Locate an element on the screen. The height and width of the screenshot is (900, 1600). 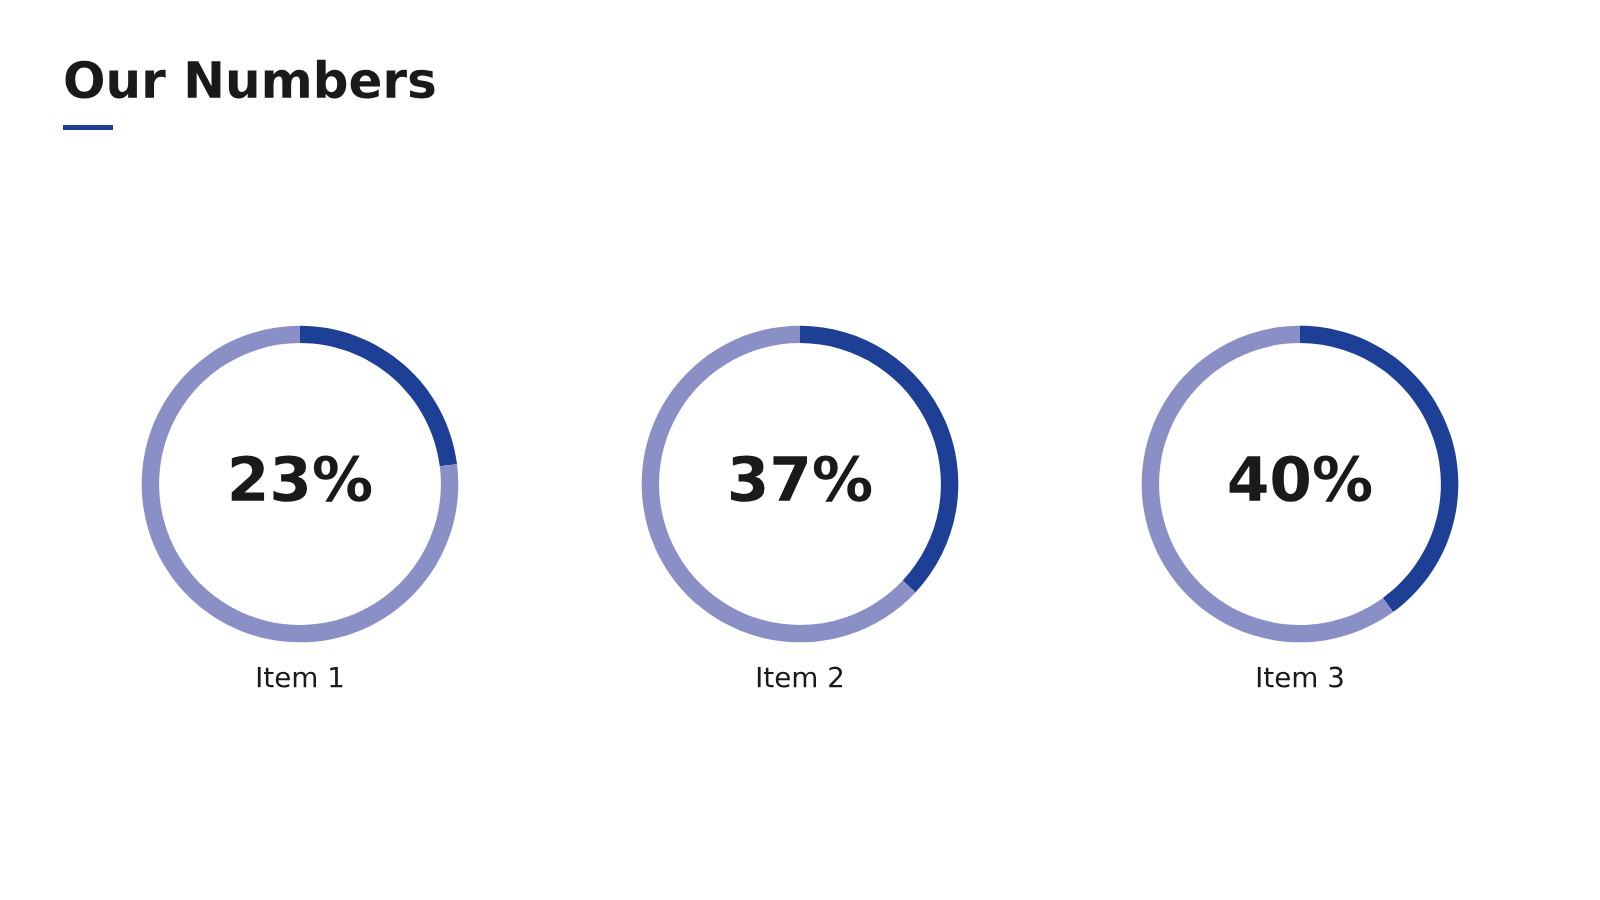
text: Item 2 is located at coordinates (800, 677).